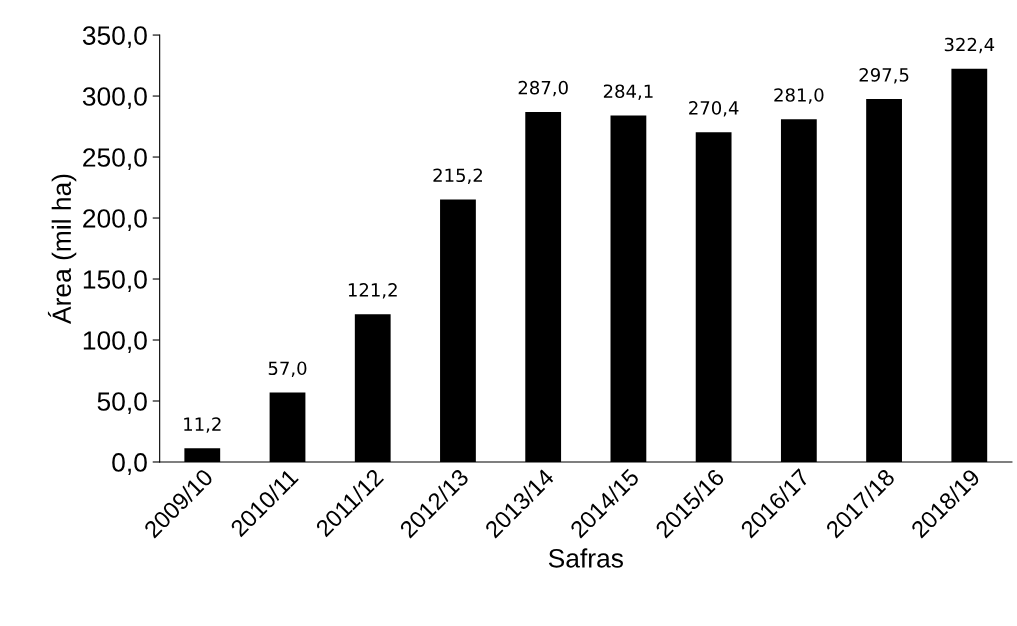 The width and height of the screenshot is (1017, 626). Describe the element at coordinates (287, 369) in the screenshot. I see `data-label: 57,0` at that location.